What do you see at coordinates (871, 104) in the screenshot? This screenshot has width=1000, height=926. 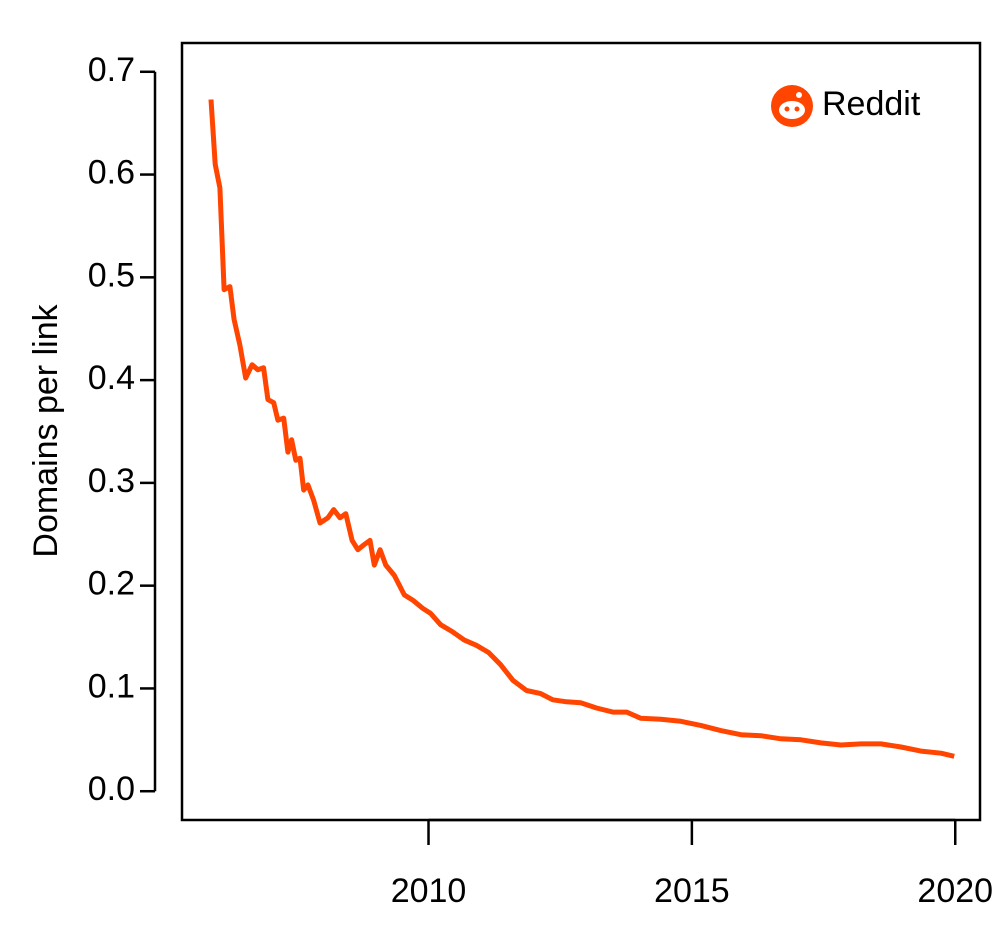 I see `legend-label: Reddit` at bounding box center [871, 104].